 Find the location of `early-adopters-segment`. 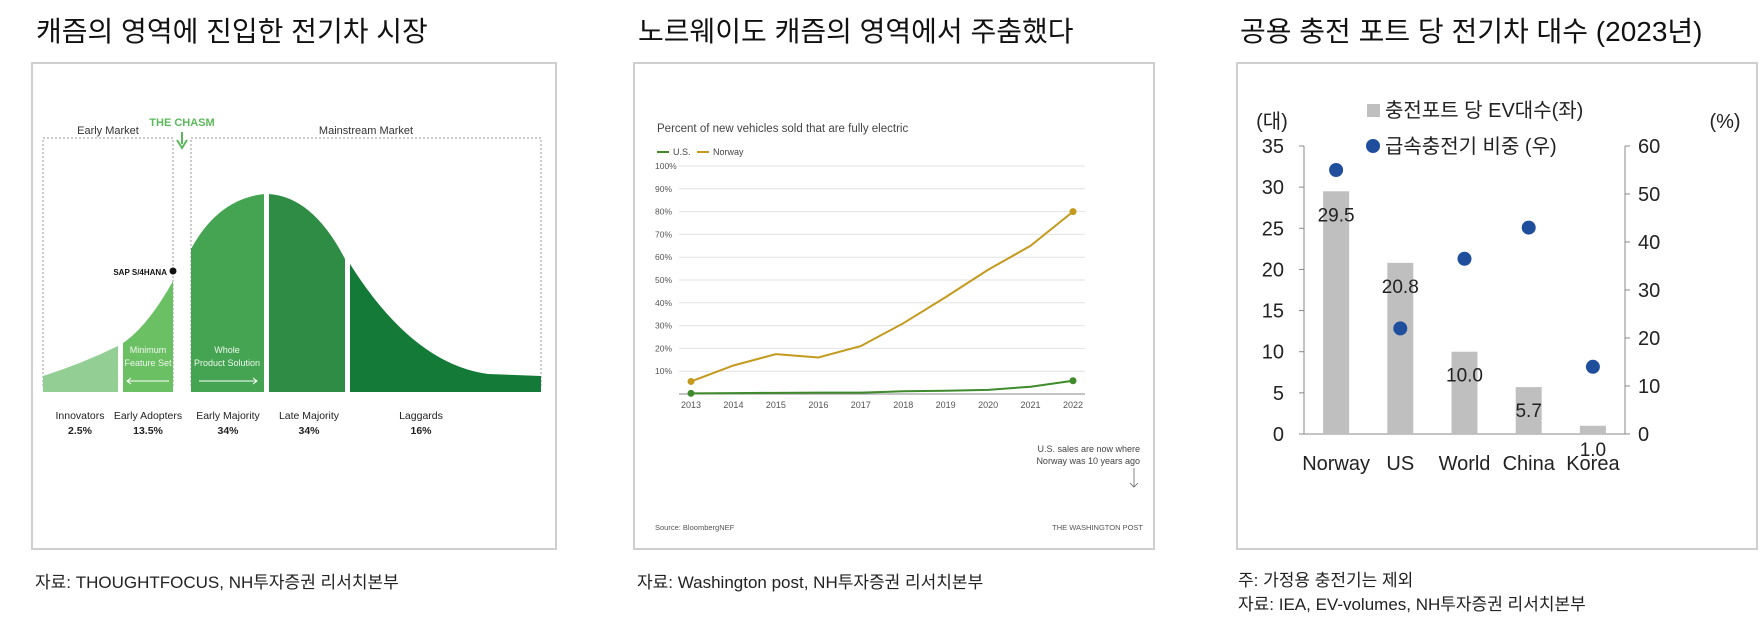

early-adopters-segment is located at coordinates (148, 336).